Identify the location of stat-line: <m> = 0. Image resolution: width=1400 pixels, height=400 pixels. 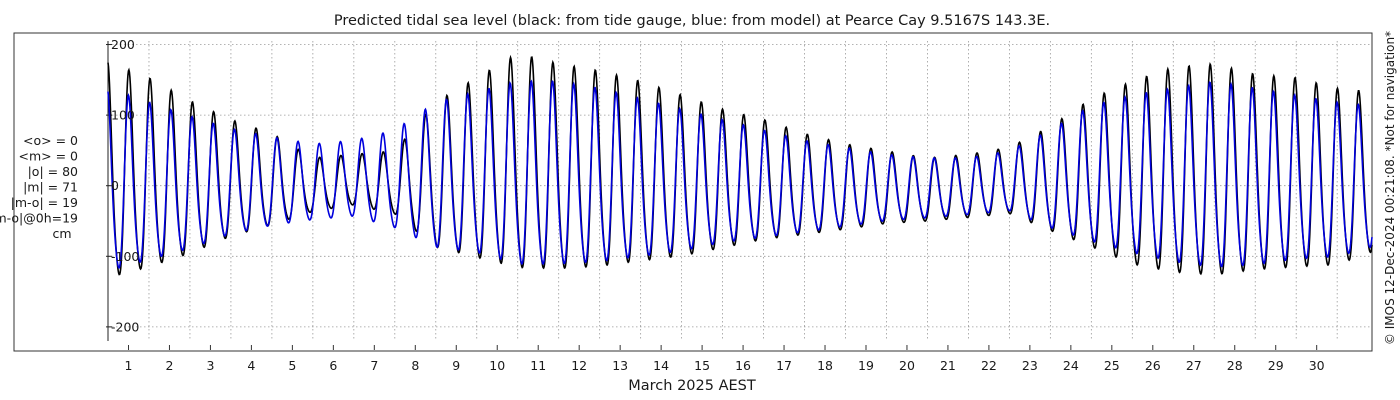
(49, 156).